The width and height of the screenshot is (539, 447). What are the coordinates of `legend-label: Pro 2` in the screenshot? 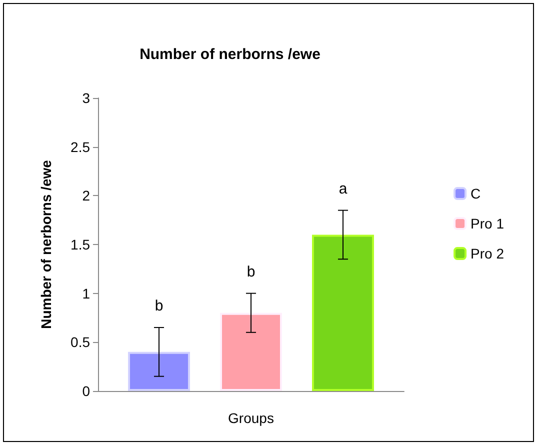 It's located at (487, 254).